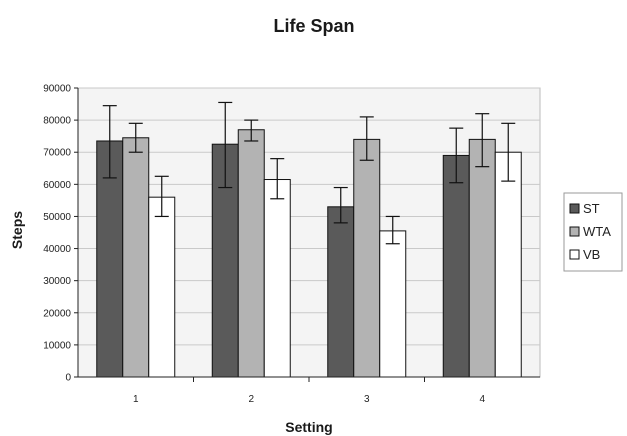 The width and height of the screenshot is (627, 436). Describe the element at coordinates (591, 254) in the screenshot. I see `legend-label-vb: VB` at that location.